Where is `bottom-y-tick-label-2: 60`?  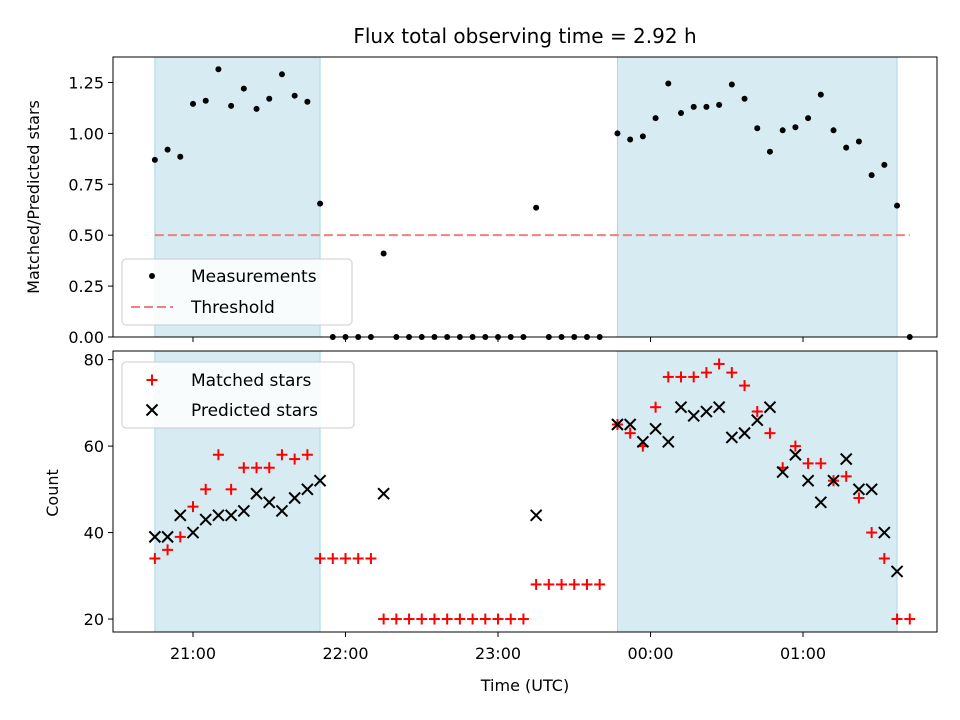 bottom-y-tick-label-2: 60 is located at coordinates (94, 446).